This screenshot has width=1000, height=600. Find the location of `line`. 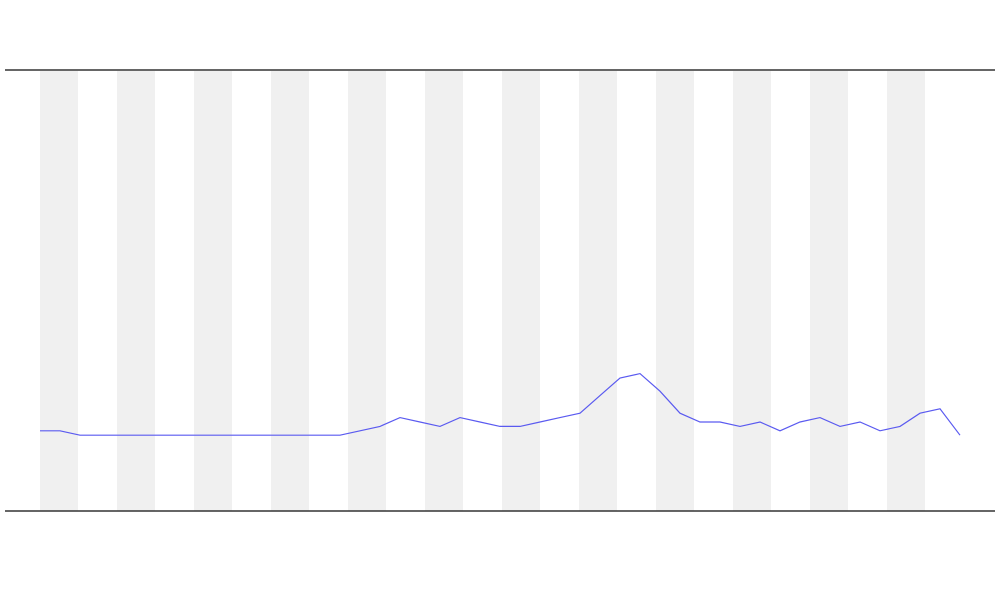

line is located at coordinates (500, 404).